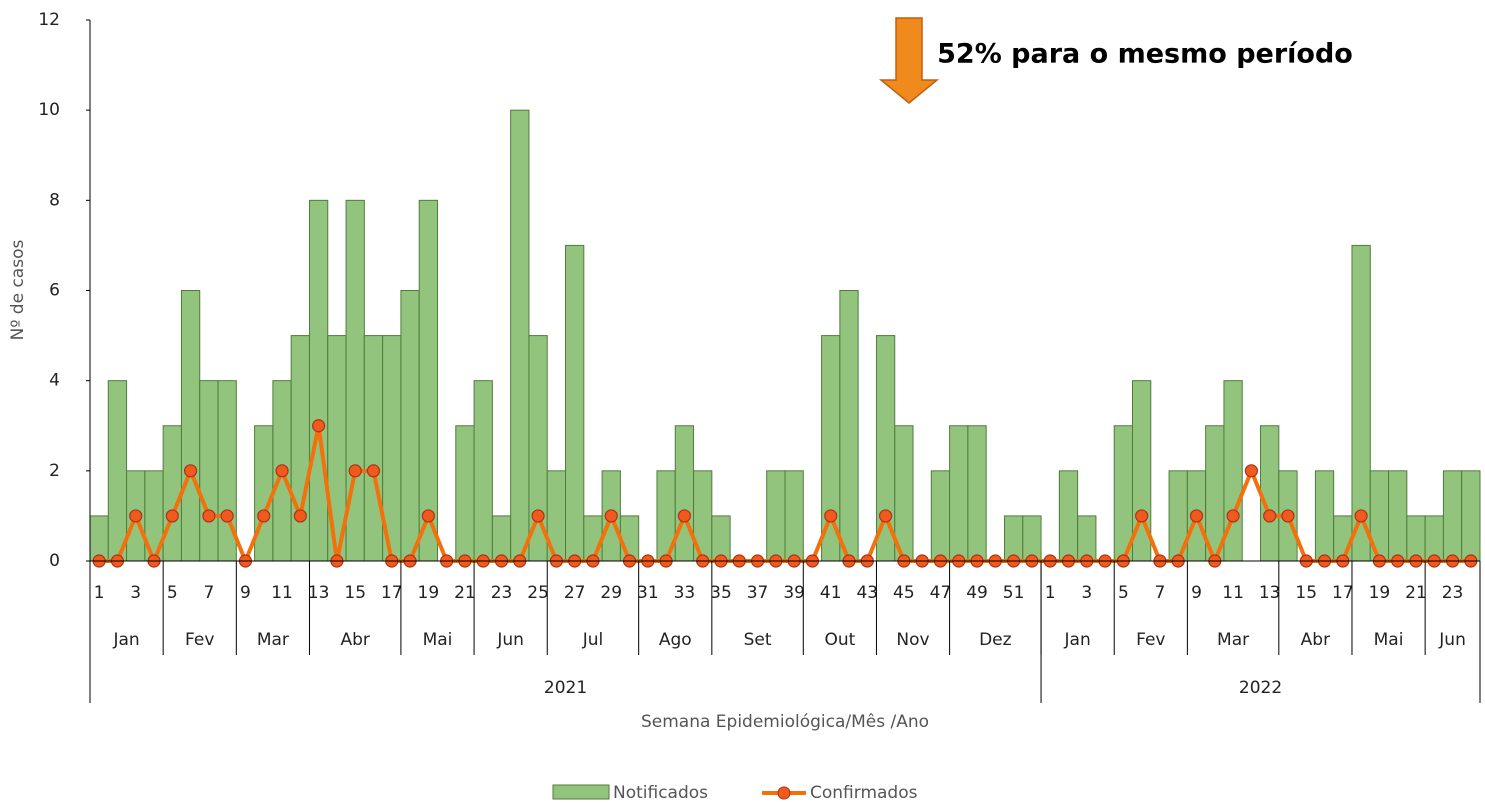 This screenshot has width=1485, height=803. I want to click on x-tick-label: 7, so click(208, 593).